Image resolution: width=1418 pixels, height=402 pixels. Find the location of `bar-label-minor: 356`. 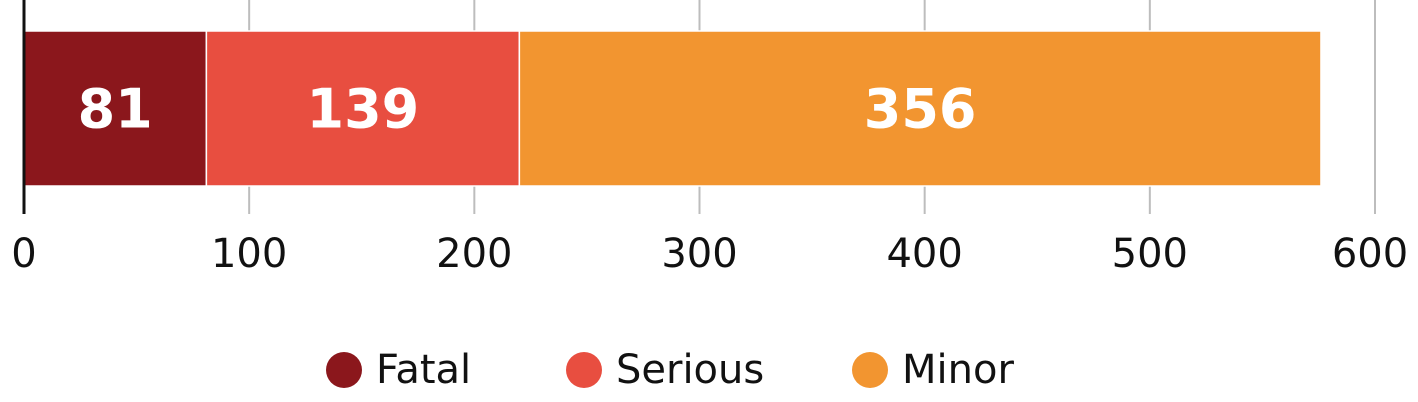

bar-label-minor: 356 is located at coordinates (920, 109).